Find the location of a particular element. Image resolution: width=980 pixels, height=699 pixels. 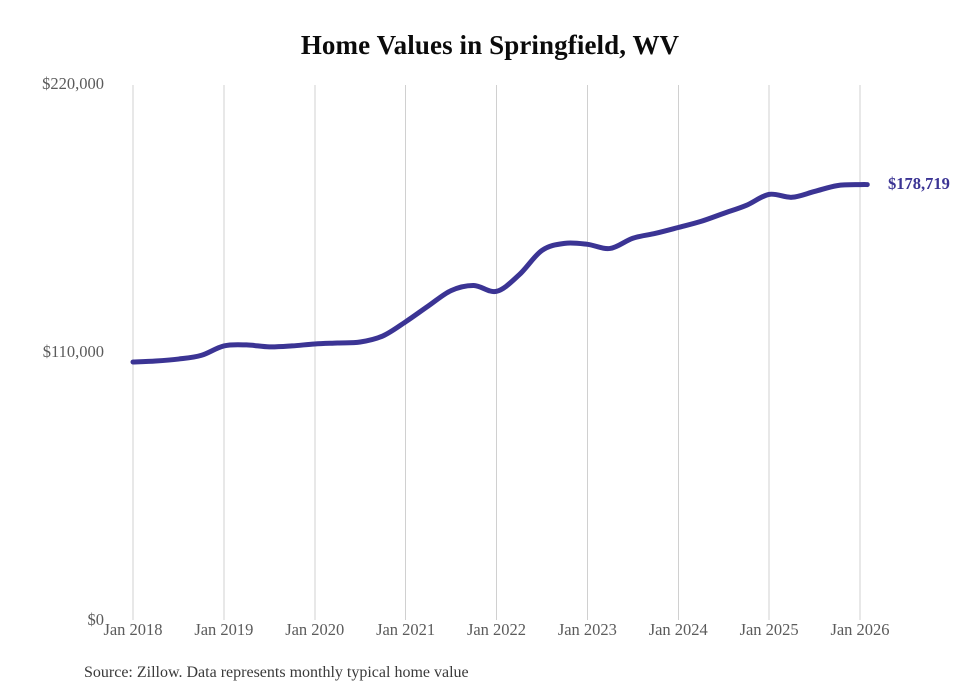

series-end-value-label: $178,719 is located at coordinates (919, 183).